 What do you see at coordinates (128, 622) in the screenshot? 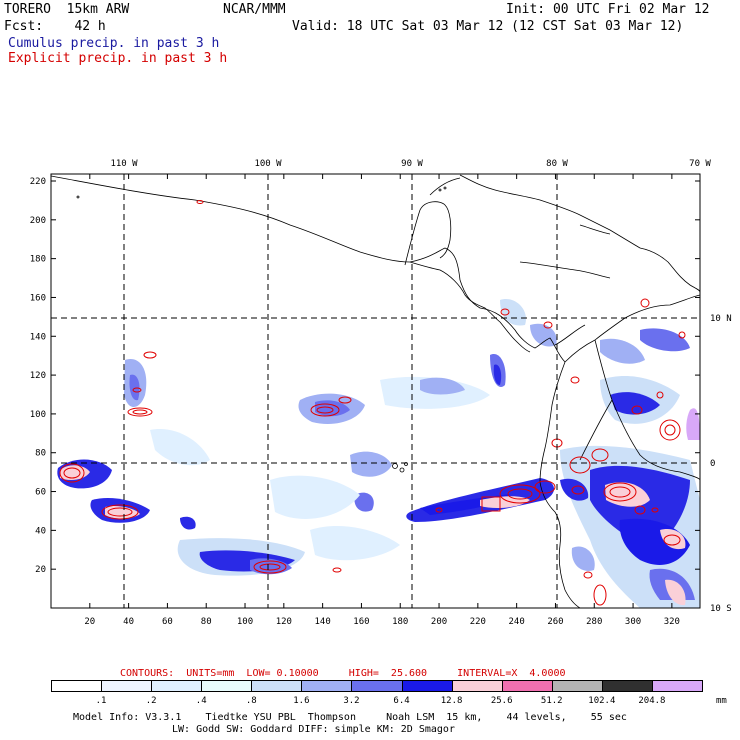
I see `x-tick-label: 40` at bounding box center [128, 622].